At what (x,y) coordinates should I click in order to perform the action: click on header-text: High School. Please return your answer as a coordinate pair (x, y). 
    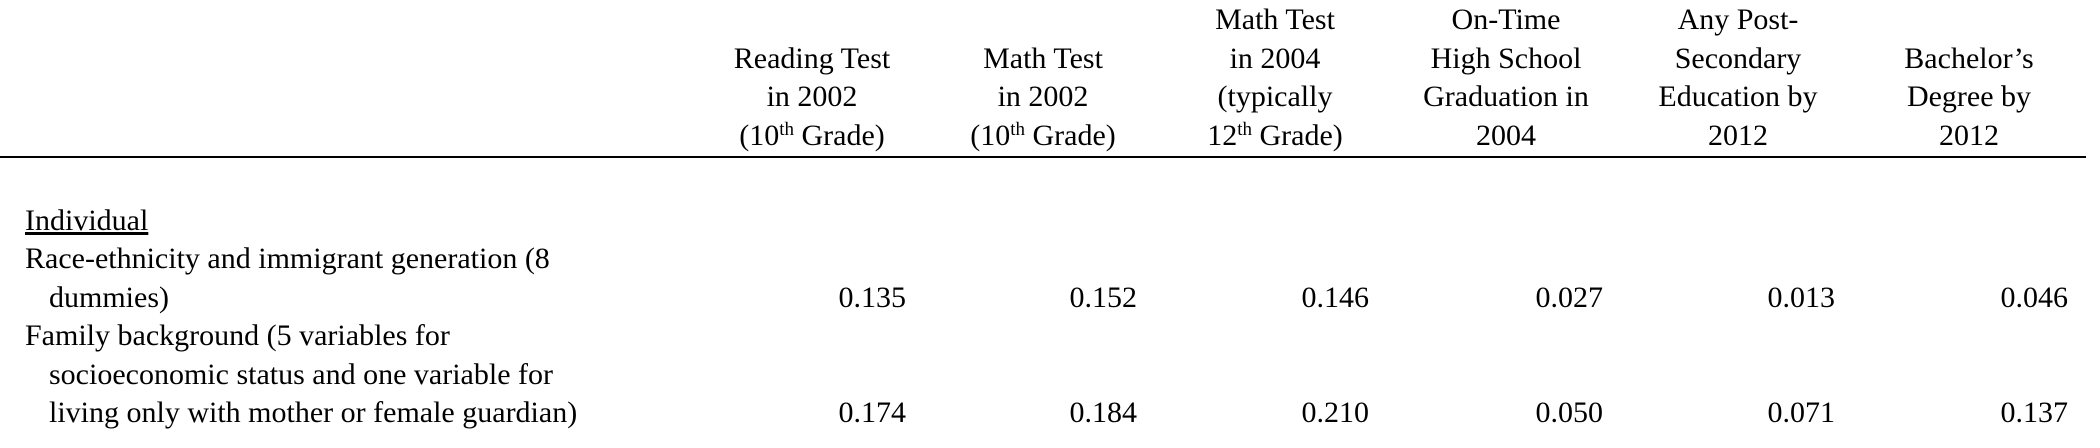
    Looking at the image, I should click on (1506, 58).